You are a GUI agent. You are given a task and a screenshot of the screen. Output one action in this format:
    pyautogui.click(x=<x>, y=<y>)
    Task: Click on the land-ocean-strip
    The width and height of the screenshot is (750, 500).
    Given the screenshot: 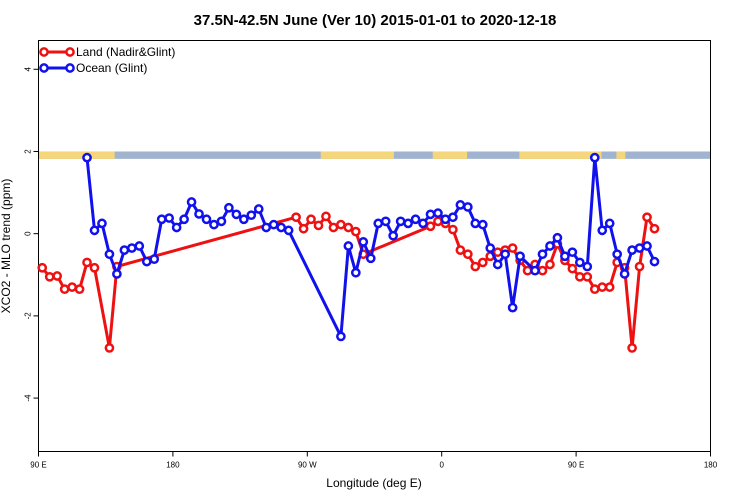 What is the action you would take?
    pyautogui.click(x=374, y=155)
    